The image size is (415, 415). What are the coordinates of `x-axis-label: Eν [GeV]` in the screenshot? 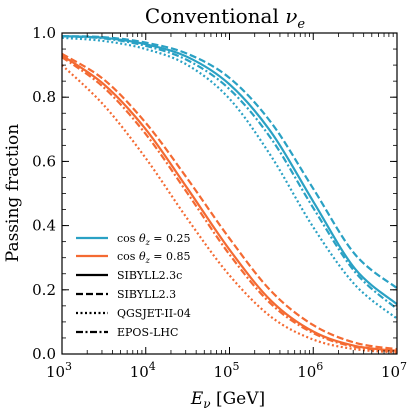 It's located at (227, 400).